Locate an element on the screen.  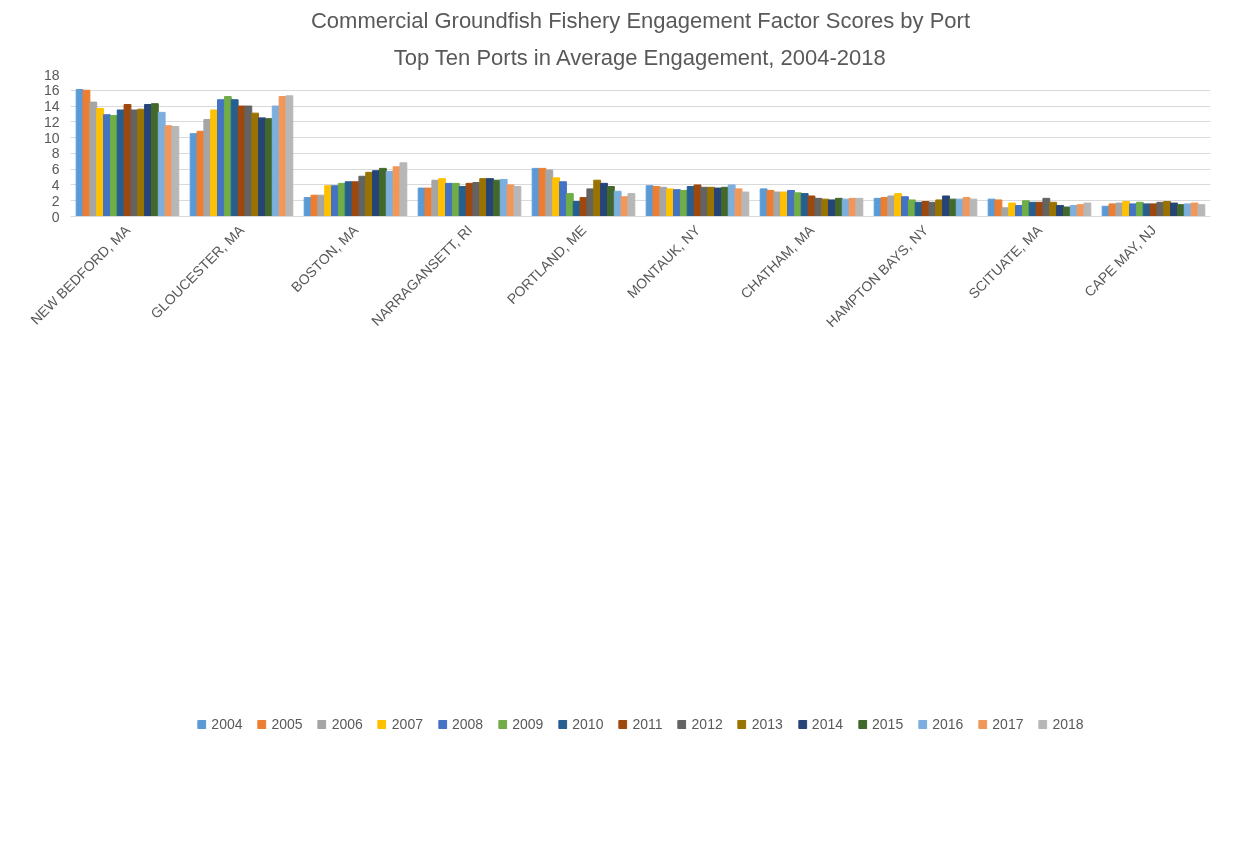
legend-label: 2010 is located at coordinates (588, 724).